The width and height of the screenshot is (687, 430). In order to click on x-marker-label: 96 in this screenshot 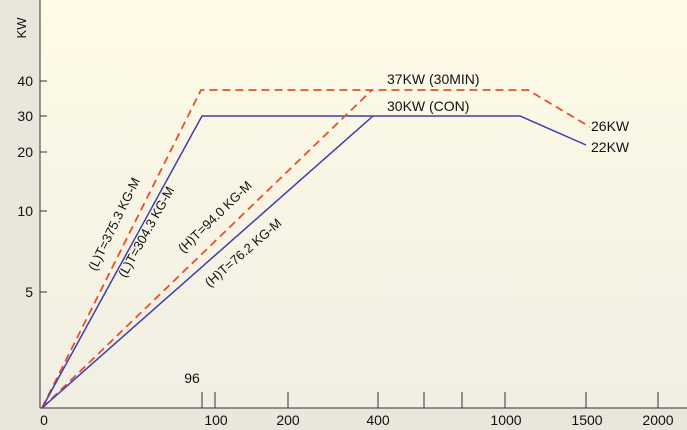, I will do `click(192, 378)`.